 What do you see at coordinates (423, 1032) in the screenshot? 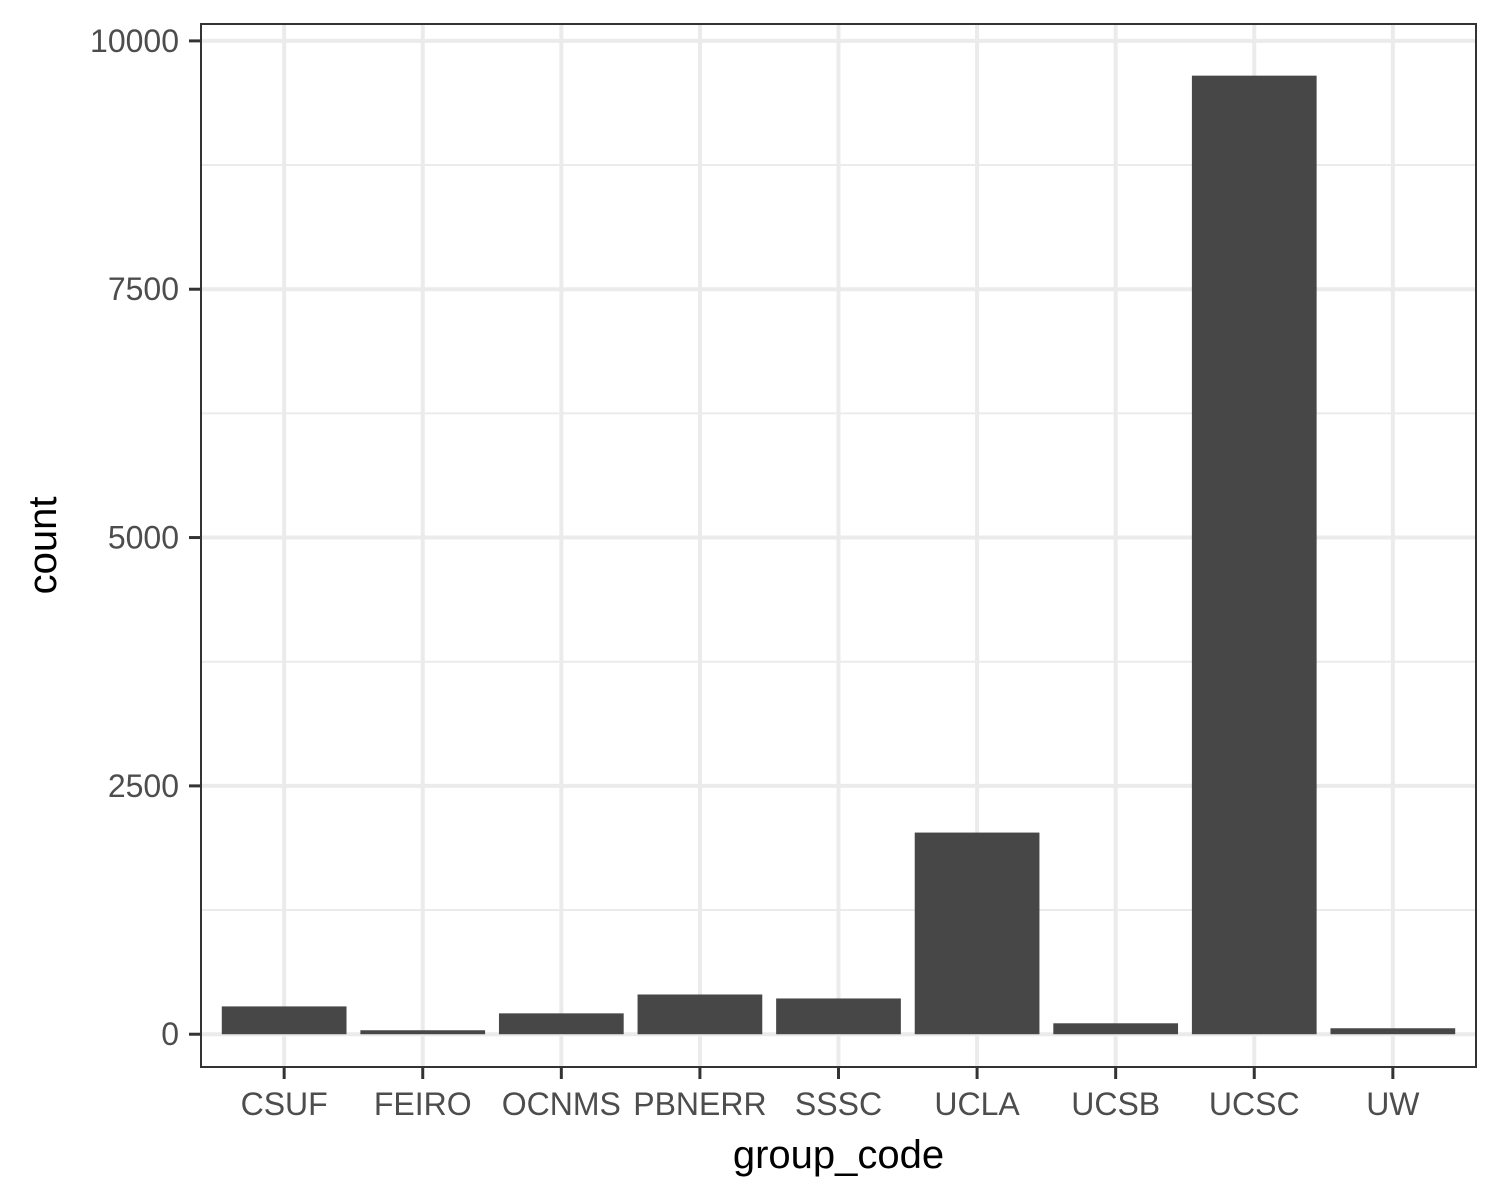
I see `bar-feiro` at bounding box center [423, 1032].